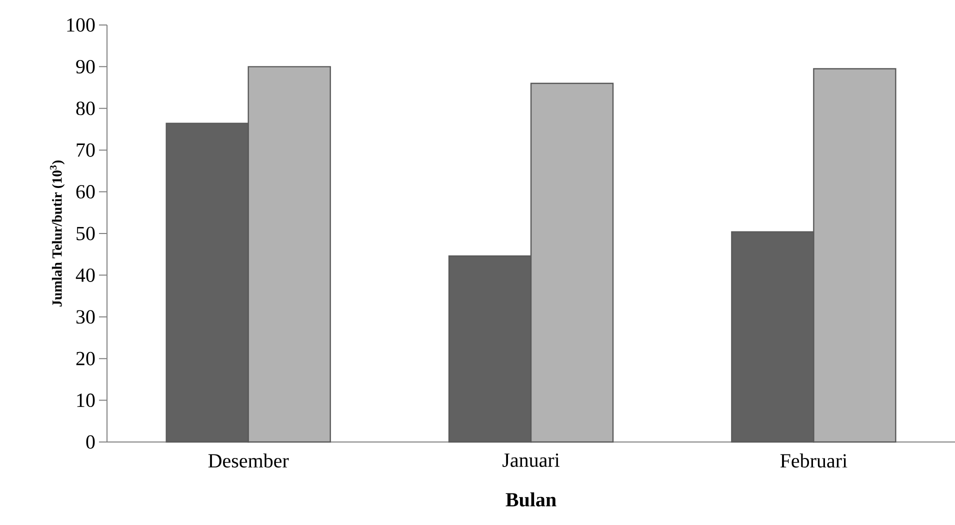  What do you see at coordinates (814, 461) in the screenshot?
I see `x-tick-label: Februari` at bounding box center [814, 461].